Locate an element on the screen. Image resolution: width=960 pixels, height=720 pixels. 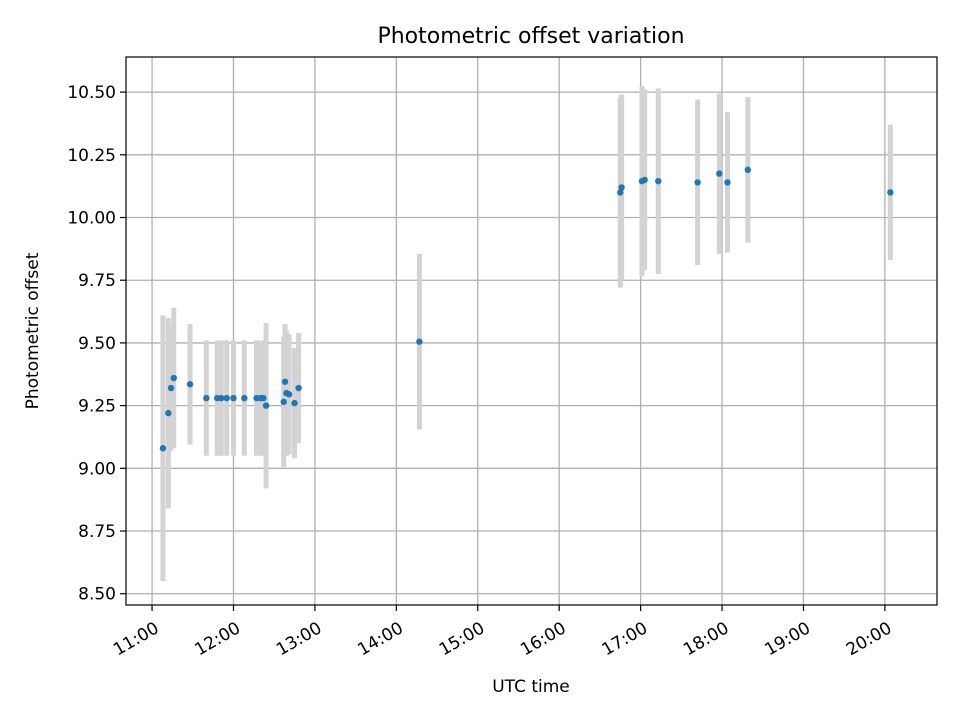
y-tick-label: 10.25 is located at coordinates (91, 156).